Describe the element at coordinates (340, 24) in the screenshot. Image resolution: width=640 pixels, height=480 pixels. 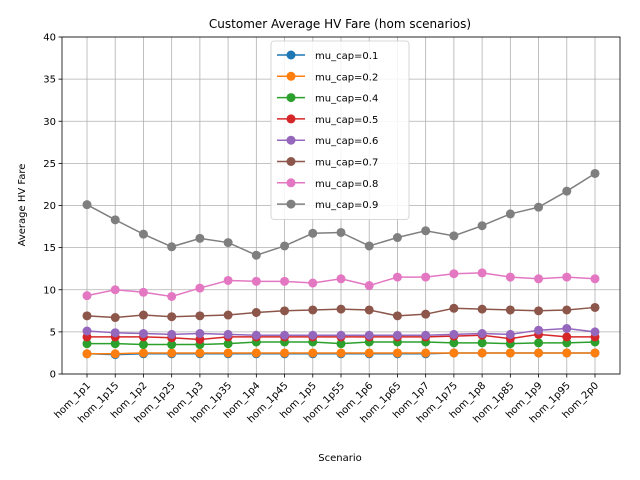
I see `chart-title: Customer Average HV Fare (hom scenarios)` at that location.